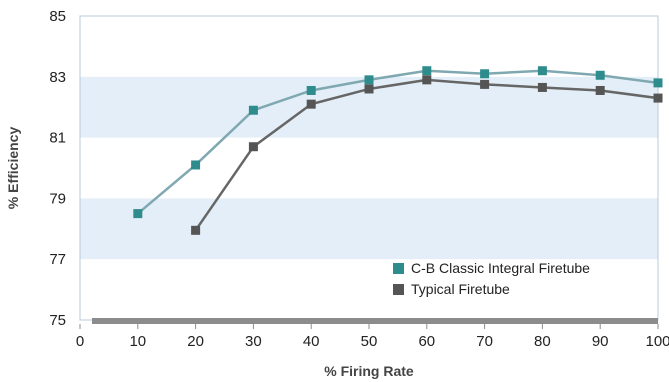 This screenshot has width=669, height=382. Describe the element at coordinates (253, 341) in the screenshot. I see `x-tick-label: 30` at that location.